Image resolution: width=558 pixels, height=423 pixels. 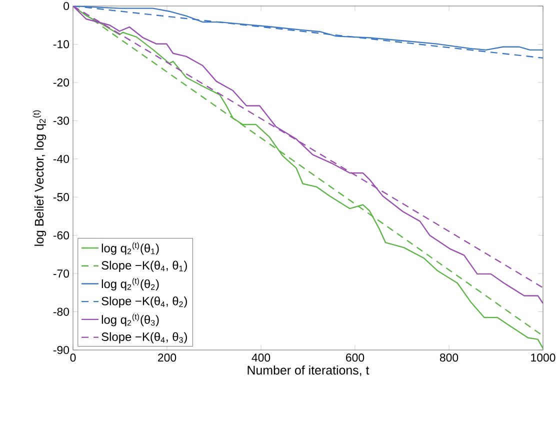 I want to click on x-tick-label: 400, so click(x=261, y=358).